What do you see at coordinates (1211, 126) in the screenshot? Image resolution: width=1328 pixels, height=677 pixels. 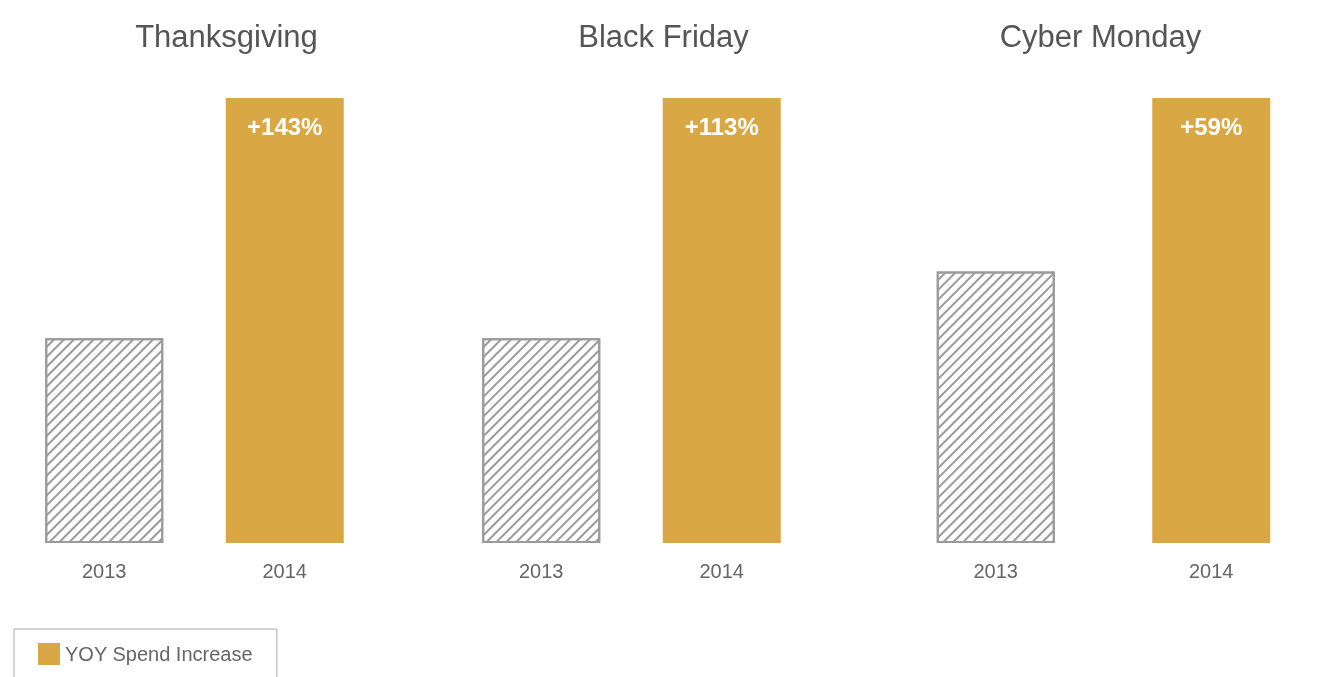 I see `annotation: +59%` at bounding box center [1211, 126].